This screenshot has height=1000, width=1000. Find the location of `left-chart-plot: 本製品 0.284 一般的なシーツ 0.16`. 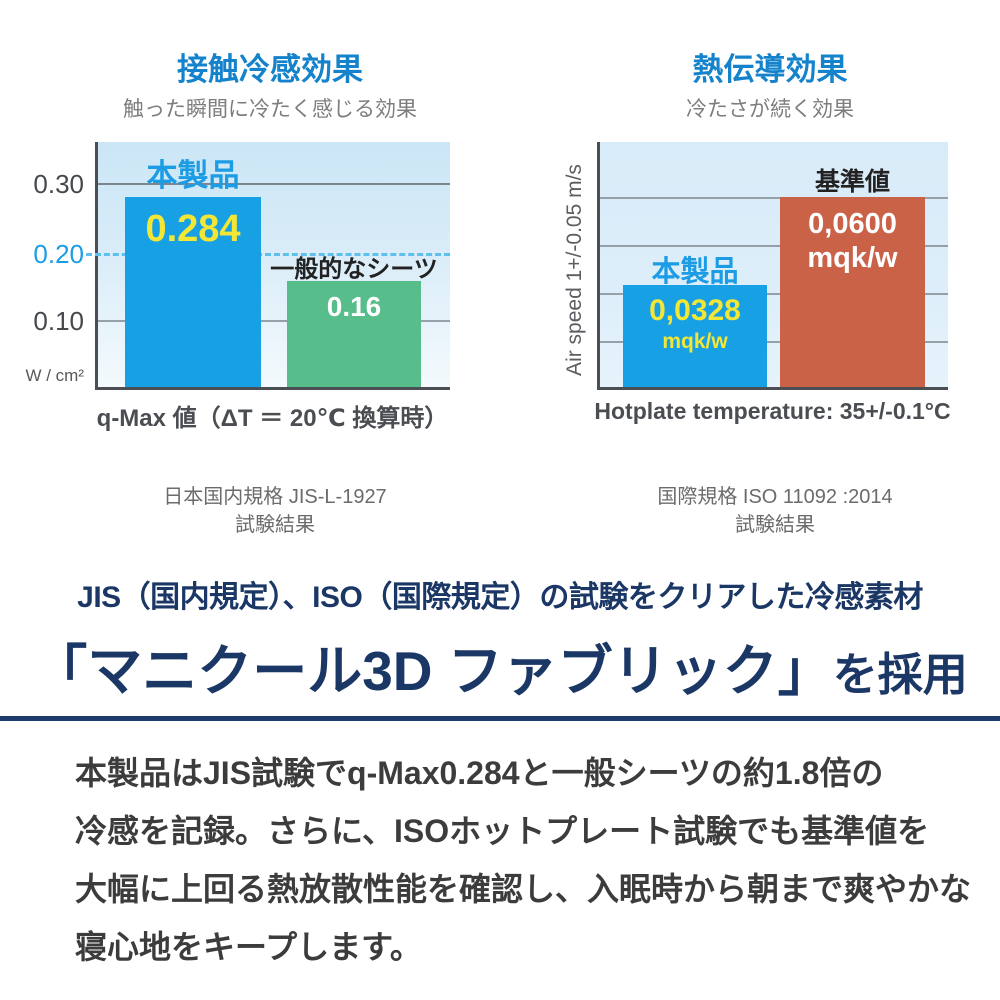

left-chart-plot: 本製品 0.284 一般的なシーツ 0.16 is located at coordinates (268, 266).